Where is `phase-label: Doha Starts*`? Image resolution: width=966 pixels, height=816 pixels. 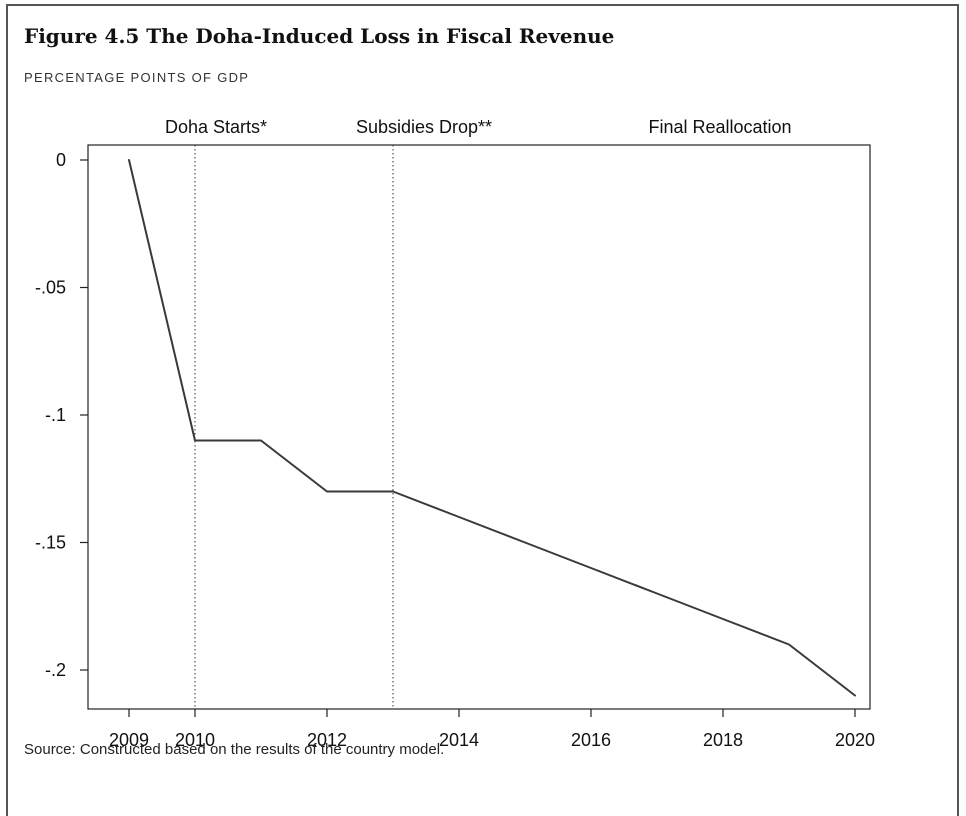 phase-label: Doha Starts* is located at coordinates (216, 127).